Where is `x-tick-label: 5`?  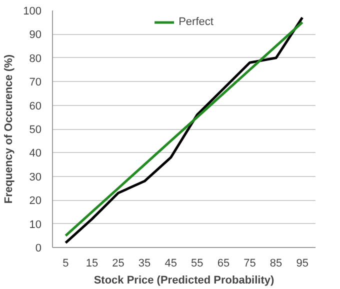
x-tick-label: 5 is located at coordinates (65, 264).